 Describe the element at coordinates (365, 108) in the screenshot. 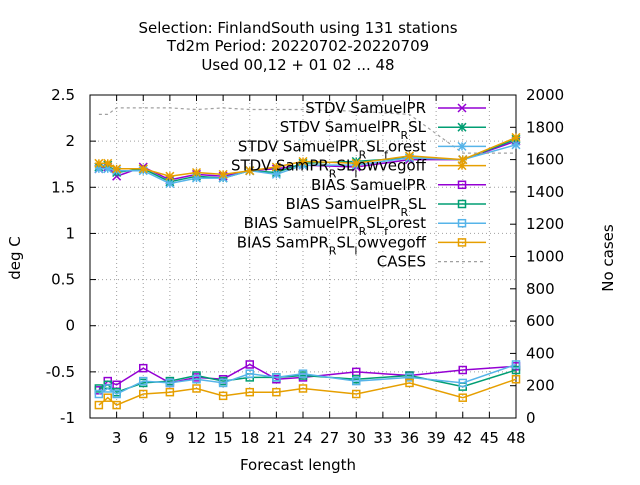

I see `legend-label: STDV SamuelPR` at that location.